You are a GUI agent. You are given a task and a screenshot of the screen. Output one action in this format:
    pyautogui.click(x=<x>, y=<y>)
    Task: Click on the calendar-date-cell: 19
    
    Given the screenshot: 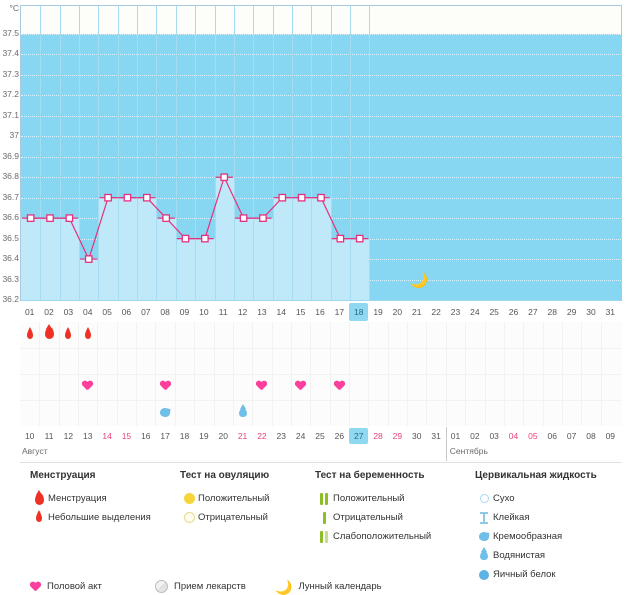 What is the action you would take?
    pyautogui.click(x=204, y=436)
    